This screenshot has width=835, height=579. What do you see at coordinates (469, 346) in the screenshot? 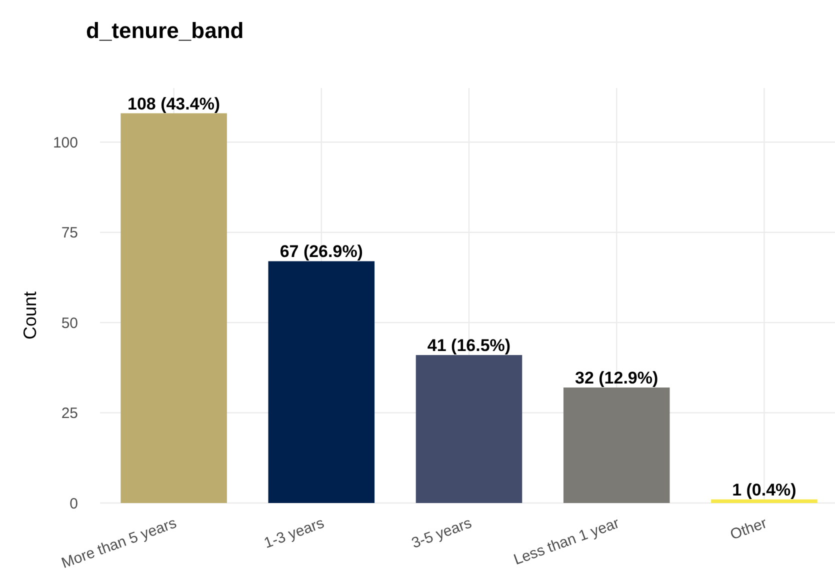
I see `data-label: 41 (16.5%)` at bounding box center [469, 346].